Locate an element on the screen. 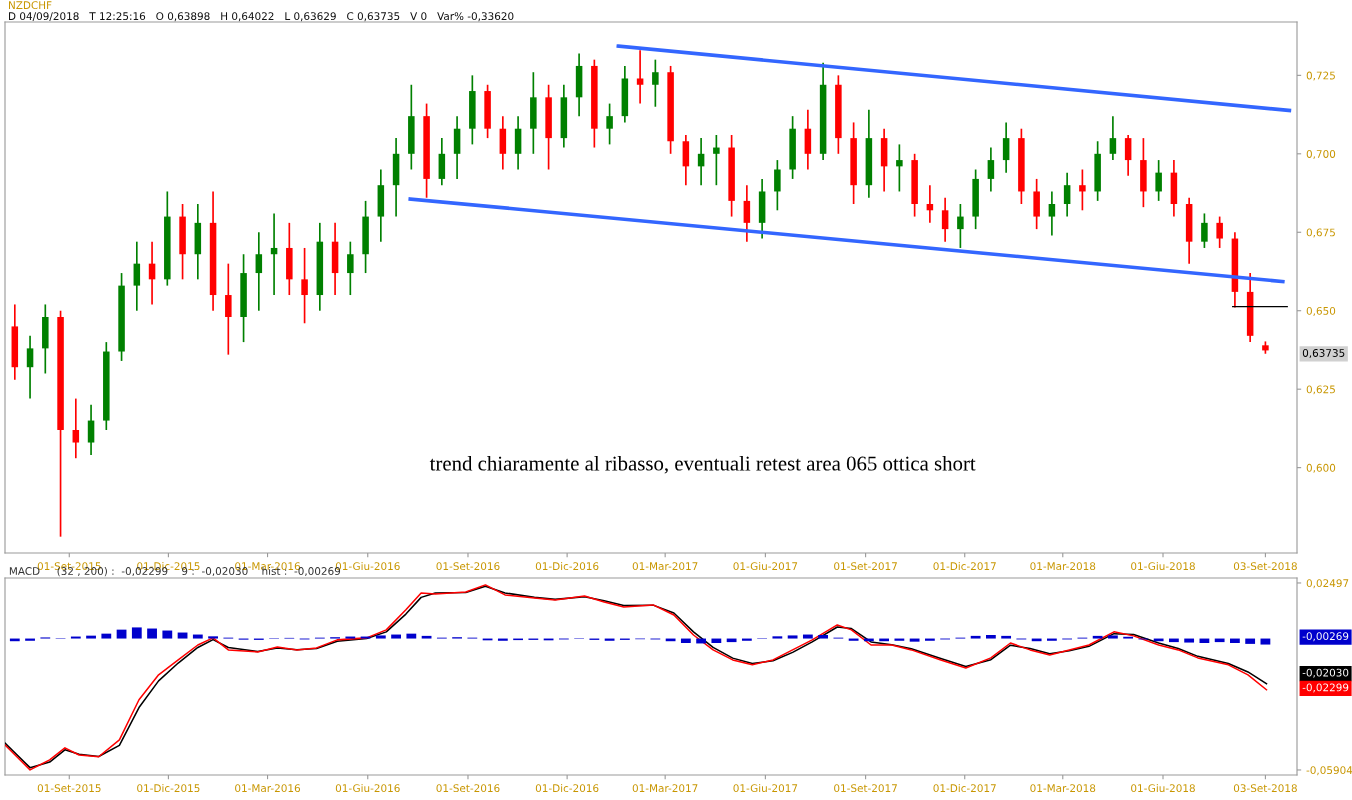 Image resolution: width=1352 pixels, height=800 pixels. text: -0,00269 is located at coordinates (1325, 637).